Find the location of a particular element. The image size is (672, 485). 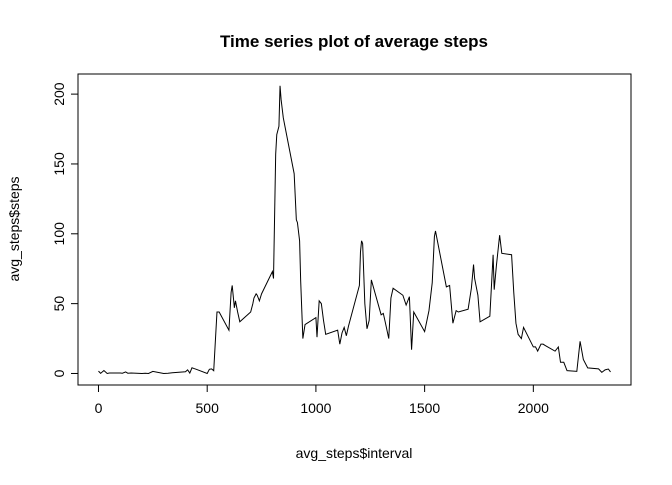

chart-title: Time series plot of average steps is located at coordinates (354, 41).